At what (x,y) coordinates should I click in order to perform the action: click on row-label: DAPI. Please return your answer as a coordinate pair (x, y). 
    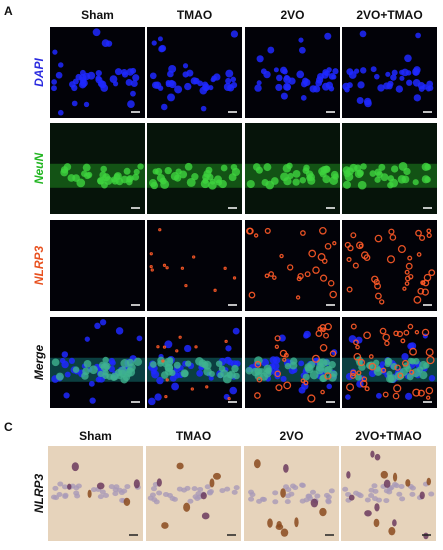
    Looking at the image, I should click on (39, 72).